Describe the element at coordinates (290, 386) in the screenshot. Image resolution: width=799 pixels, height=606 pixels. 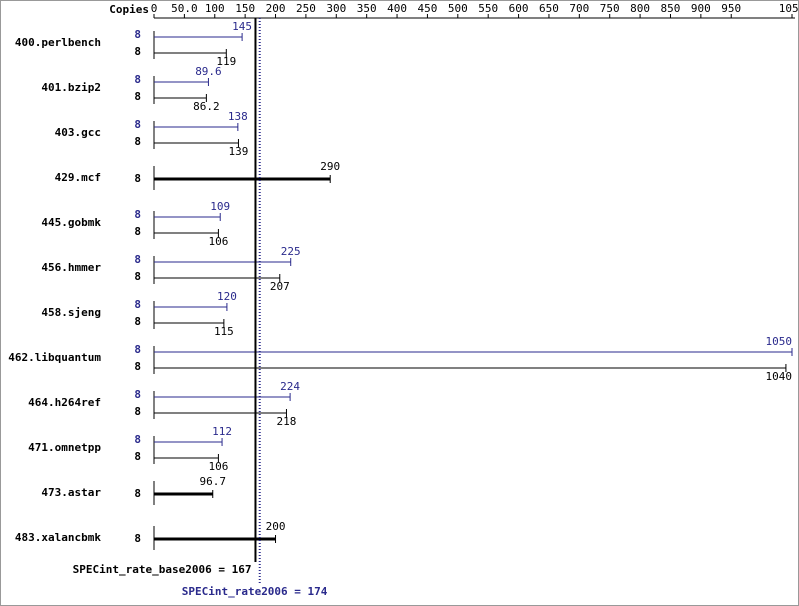
I see `value-label: 224` at that location.